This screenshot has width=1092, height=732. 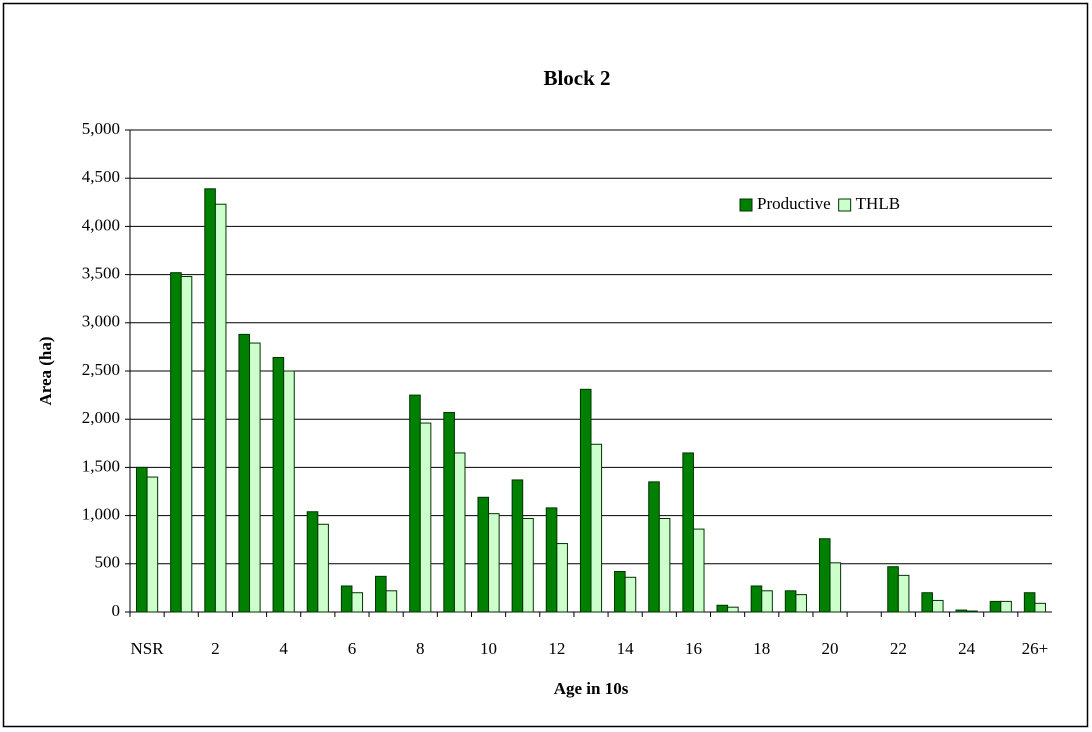 What do you see at coordinates (101, 224) in the screenshot?
I see `y-tick-label: 4,000` at bounding box center [101, 224].